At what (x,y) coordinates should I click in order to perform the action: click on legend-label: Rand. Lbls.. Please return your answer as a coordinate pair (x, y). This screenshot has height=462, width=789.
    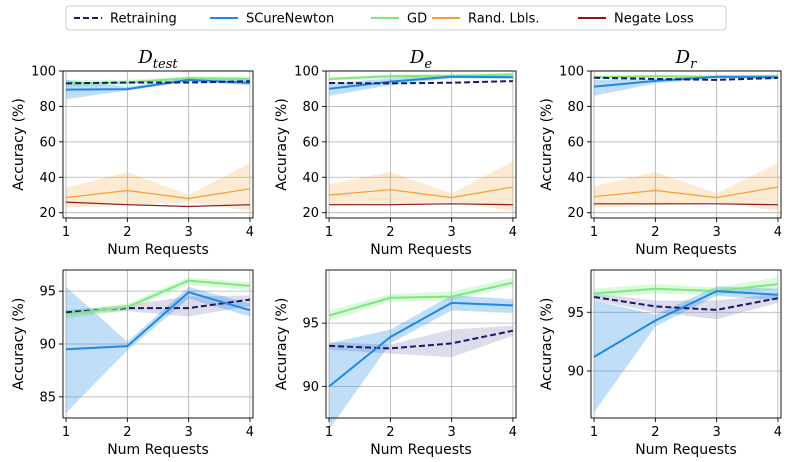
    Looking at the image, I should click on (503, 19).